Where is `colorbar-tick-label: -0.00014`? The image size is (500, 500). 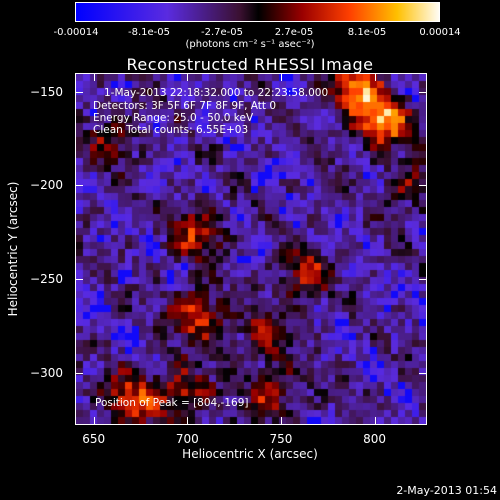
colorbar-tick-label: -0.00014 is located at coordinates (76, 32).